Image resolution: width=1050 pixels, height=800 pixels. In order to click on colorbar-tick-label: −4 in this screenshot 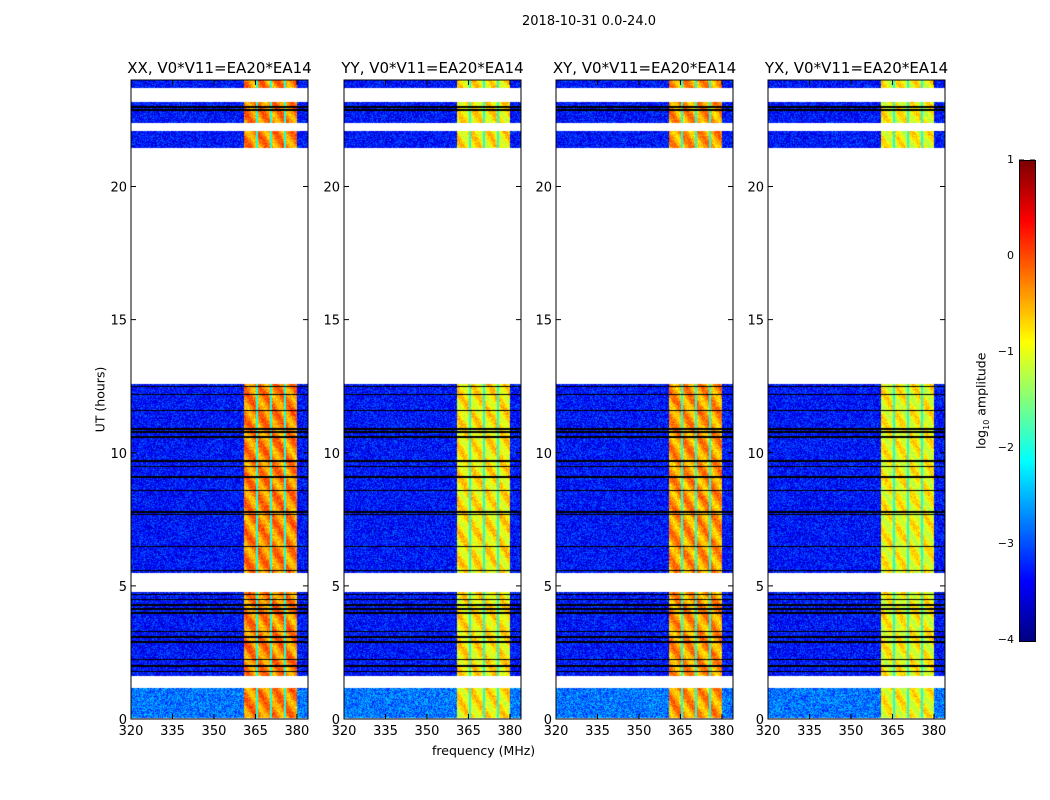, I will do `click(1005, 639)`.